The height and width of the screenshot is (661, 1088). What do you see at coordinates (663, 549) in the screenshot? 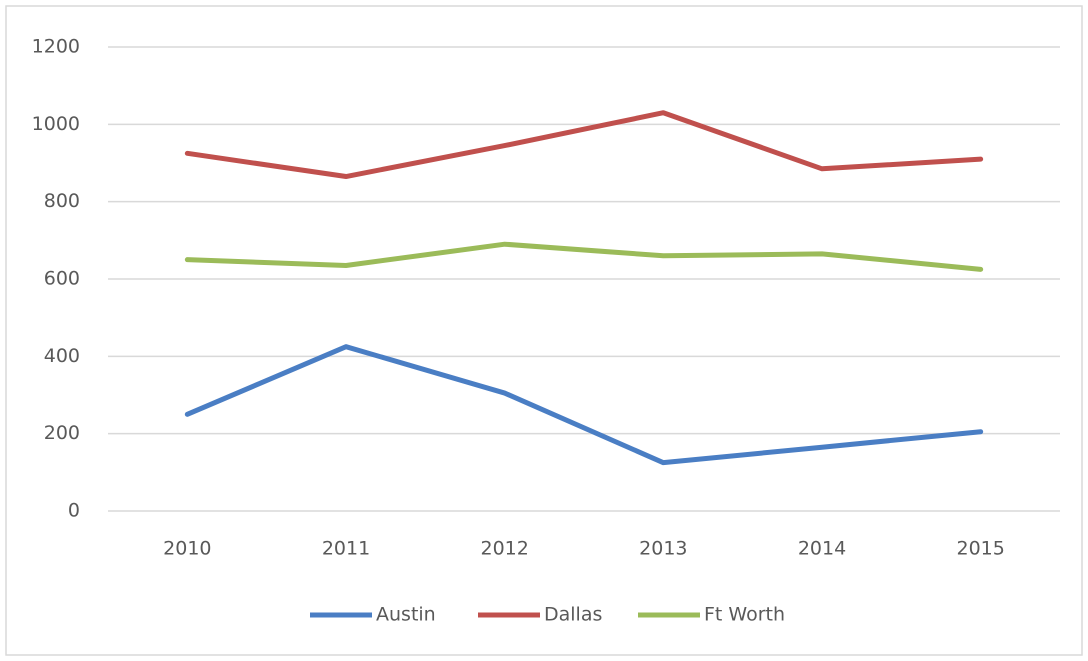
I see `x-tick-label: 2013` at bounding box center [663, 549].